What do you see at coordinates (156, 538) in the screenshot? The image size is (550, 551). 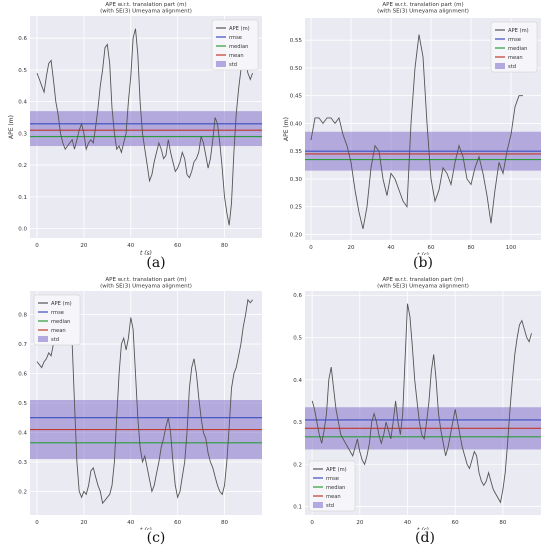 I see `caption-c: (c)` at bounding box center [156, 538].